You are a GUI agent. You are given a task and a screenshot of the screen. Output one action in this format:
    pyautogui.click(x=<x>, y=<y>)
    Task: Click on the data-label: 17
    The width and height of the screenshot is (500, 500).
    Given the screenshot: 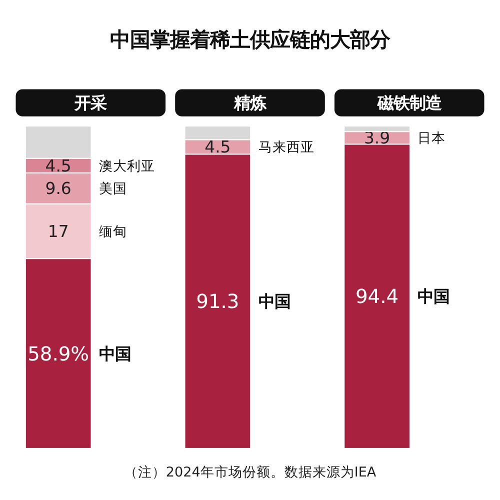 What is the action you would take?
    pyautogui.click(x=58, y=231)
    